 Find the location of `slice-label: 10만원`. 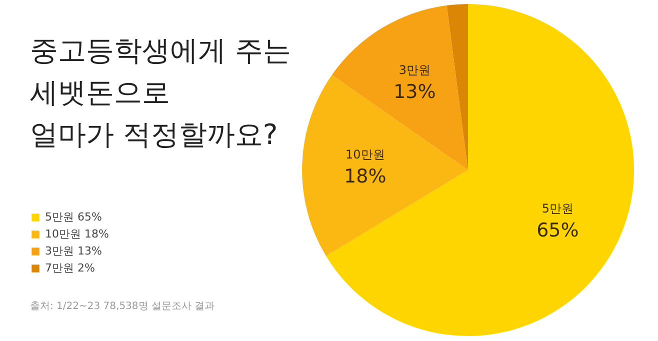

slice-label: 10만원 is located at coordinates (365, 155).